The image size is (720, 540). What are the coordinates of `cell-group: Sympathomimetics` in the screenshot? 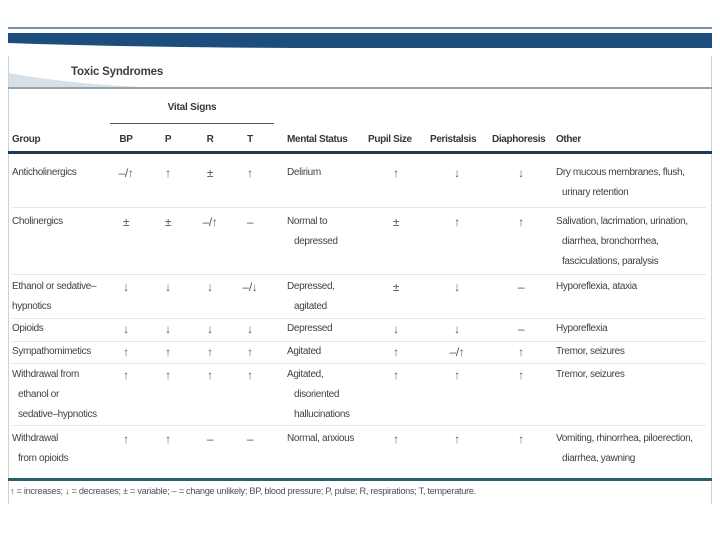 It's located at (51, 351).